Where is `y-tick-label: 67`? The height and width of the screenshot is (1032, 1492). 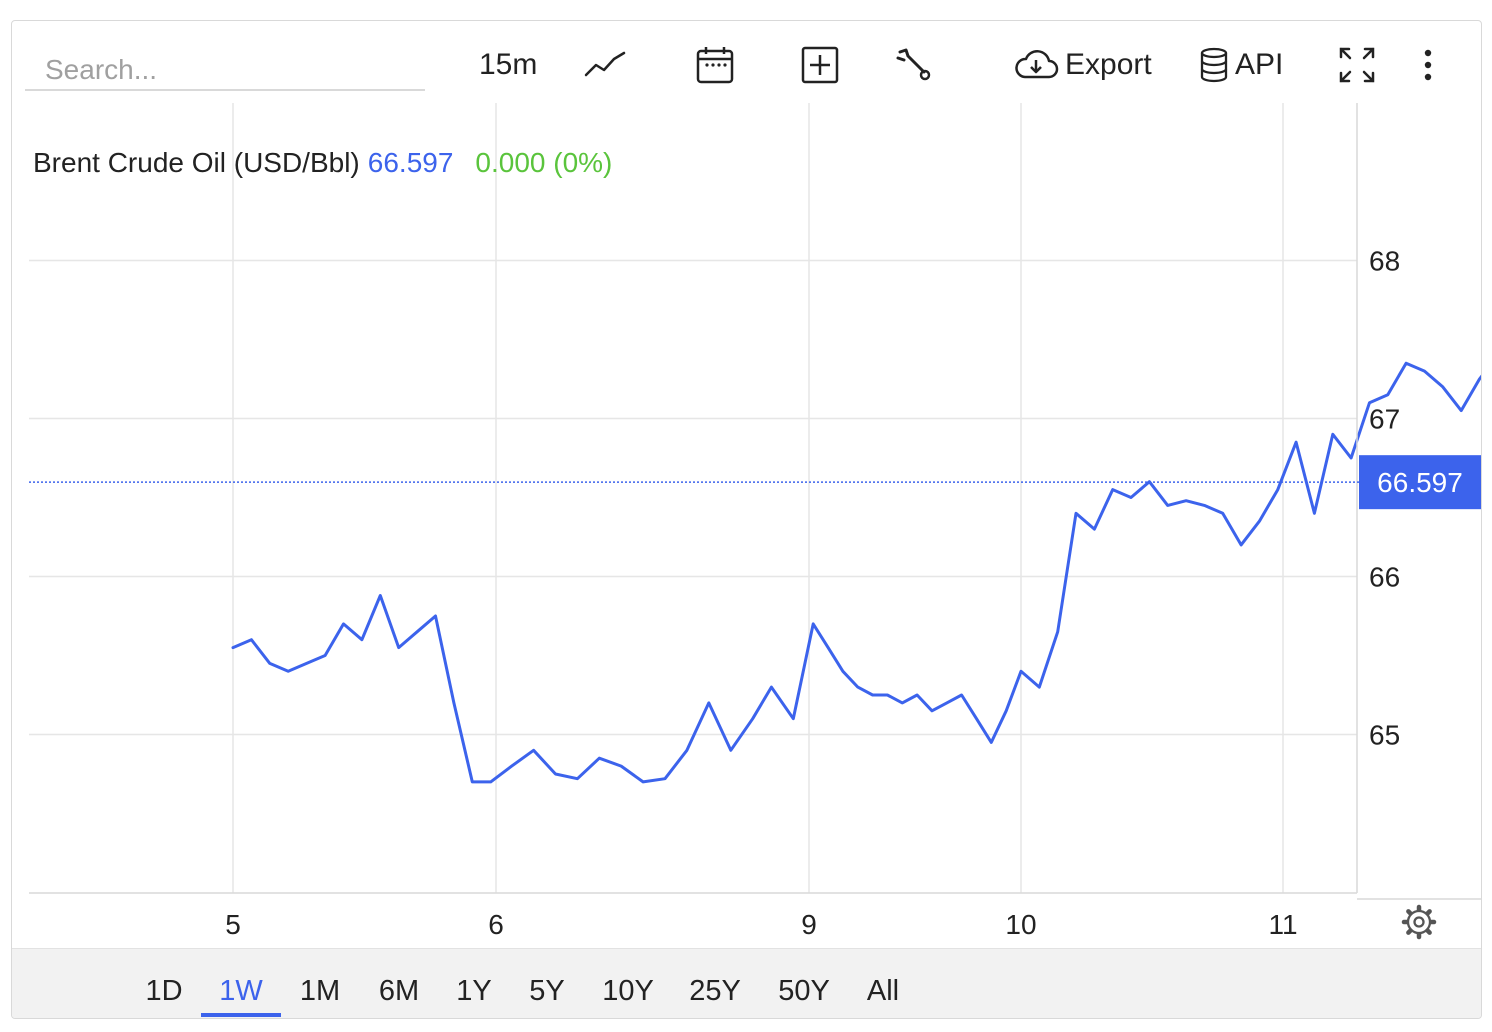
y-tick-label: 67 is located at coordinates (1384, 419).